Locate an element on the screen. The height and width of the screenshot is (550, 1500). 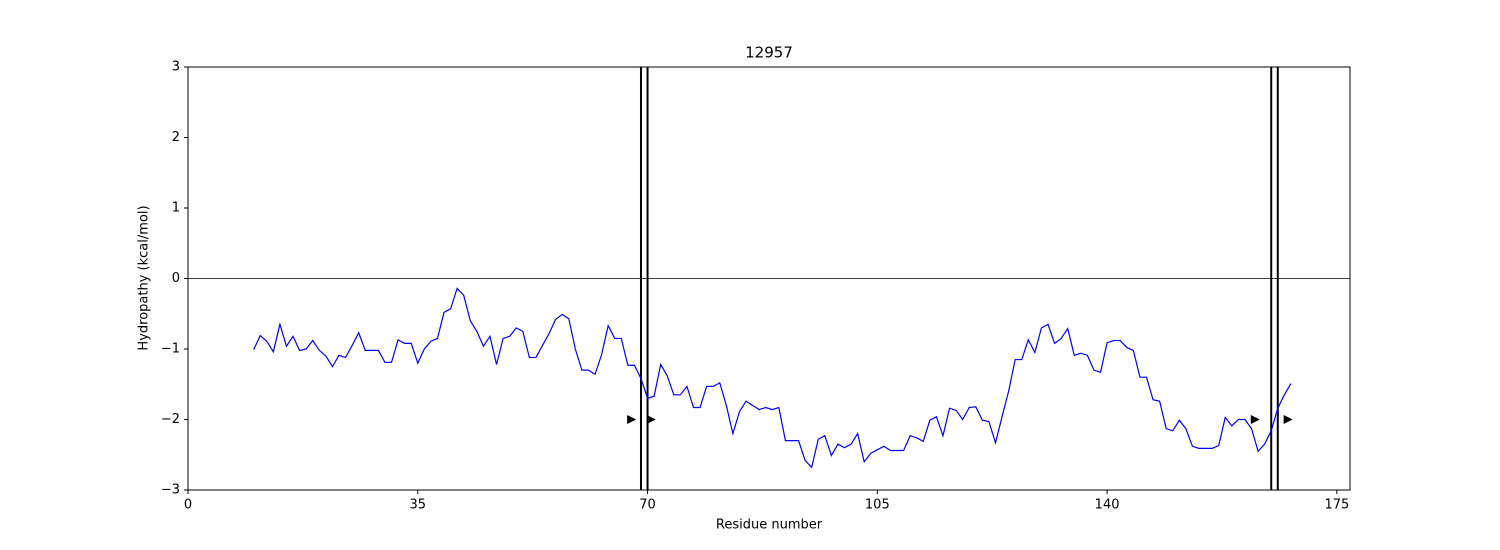
y-tick-label: 0 is located at coordinates (176, 278).